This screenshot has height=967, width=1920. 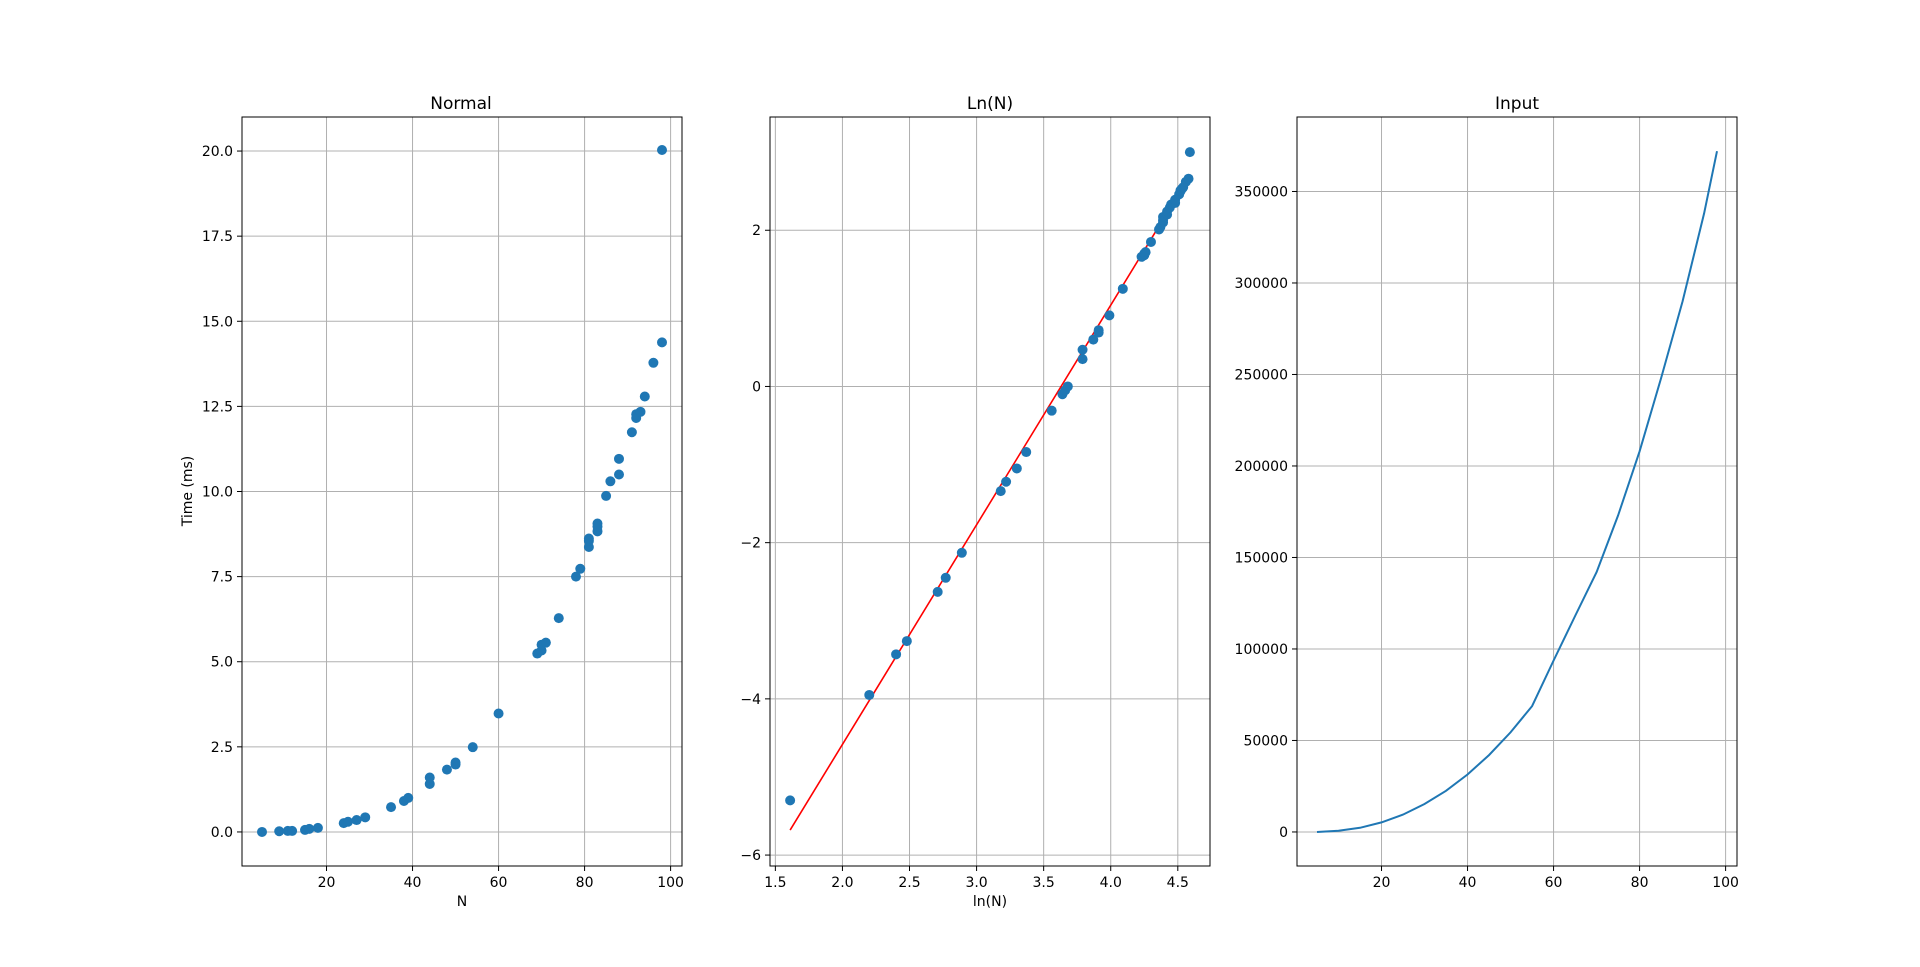 What do you see at coordinates (327, 883) in the screenshot?
I see `chart-normal-xtick-label: 20` at bounding box center [327, 883].